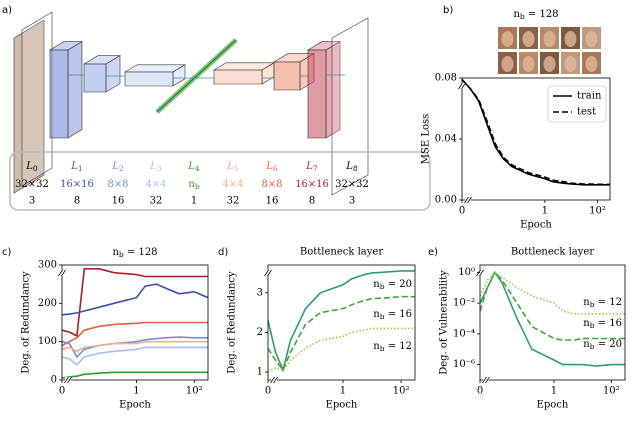  I want to click on series-label: nb = 20, so click(392, 285).